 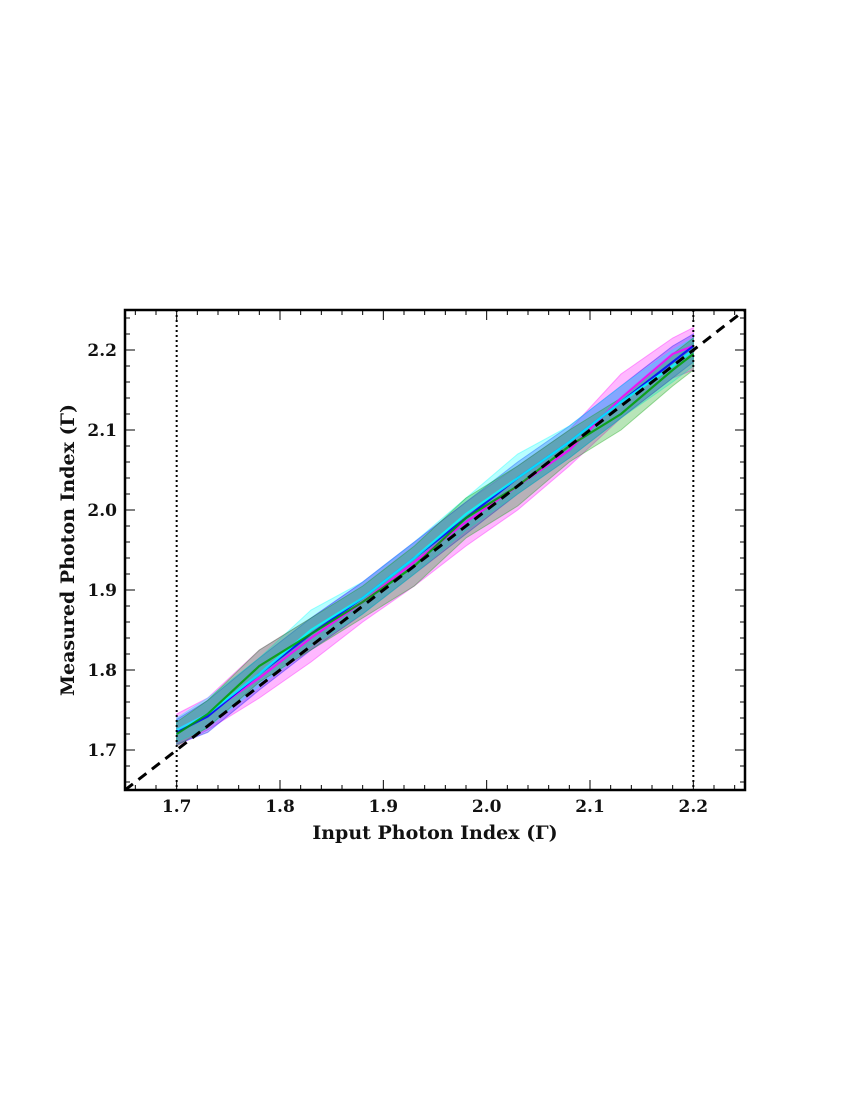 What do you see at coordinates (694, 807) in the screenshot?
I see `x-tick-label: 2.2` at bounding box center [694, 807].